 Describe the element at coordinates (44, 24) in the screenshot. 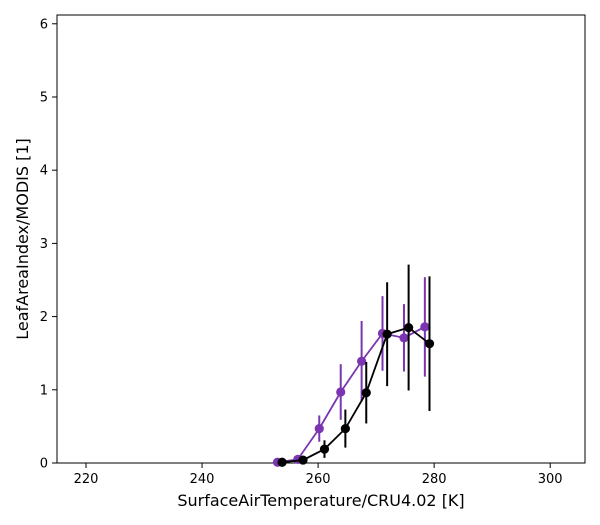

I see `y-tick-label: 6` at that location.